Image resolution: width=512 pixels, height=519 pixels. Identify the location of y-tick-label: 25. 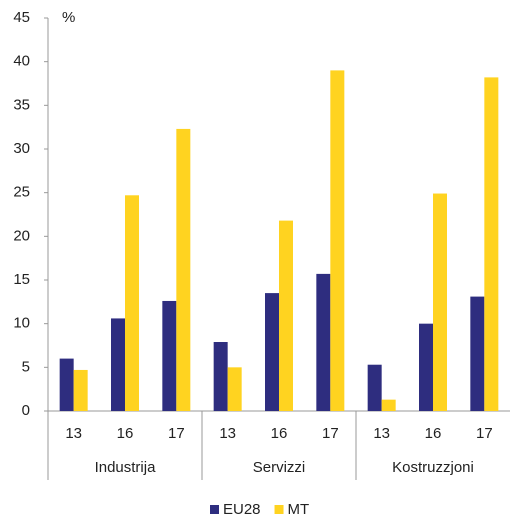
(21, 192).